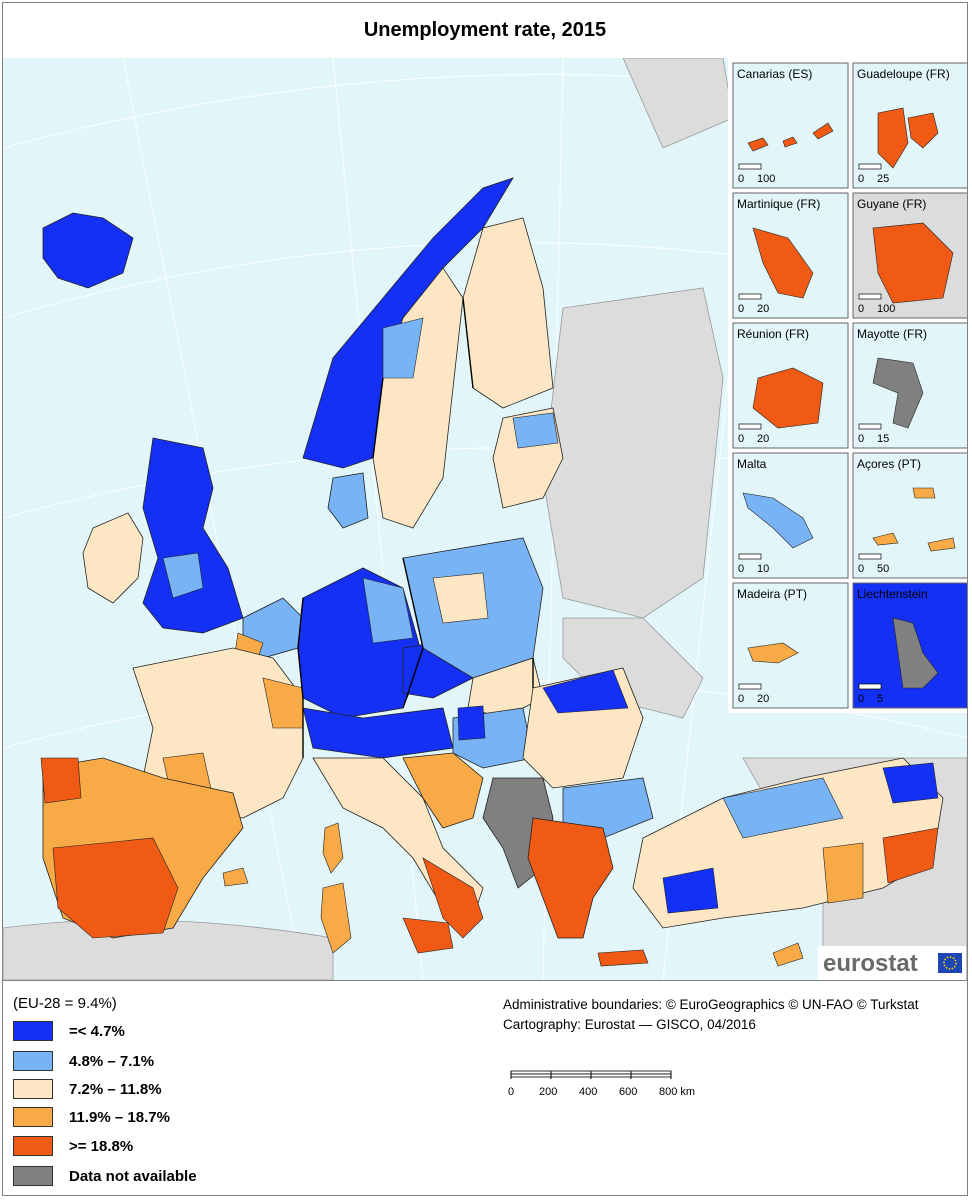  What do you see at coordinates (588, 1092) in the screenshot?
I see `scale-tick: 400` at bounding box center [588, 1092].